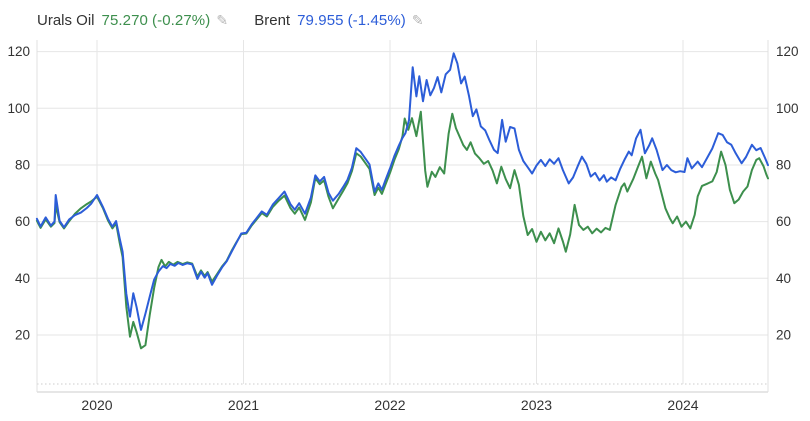 Image resolution: width=810 pixels, height=421 pixels. What do you see at coordinates (22, 335) in the screenshot?
I see `y-axis-tick-label-left: 20` at bounding box center [22, 335].